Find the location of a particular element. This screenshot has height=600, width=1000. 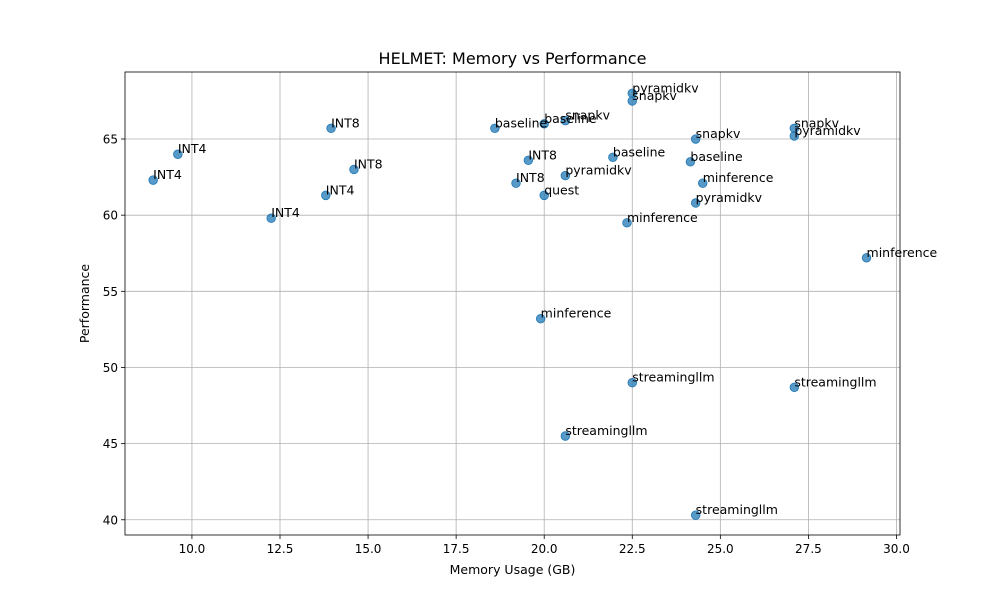

y-tick-label: 65 is located at coordinates (110, 140).